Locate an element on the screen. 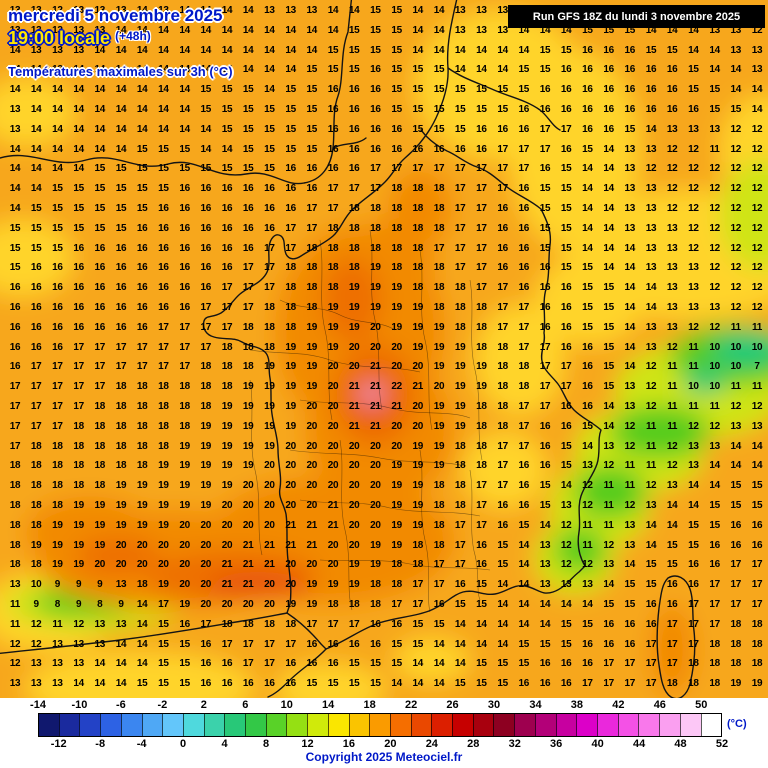 Image resolution: width=768 pixels, height=768 pixels. forecast-offset-label: (+48h) is located at coordinates (133, 36).